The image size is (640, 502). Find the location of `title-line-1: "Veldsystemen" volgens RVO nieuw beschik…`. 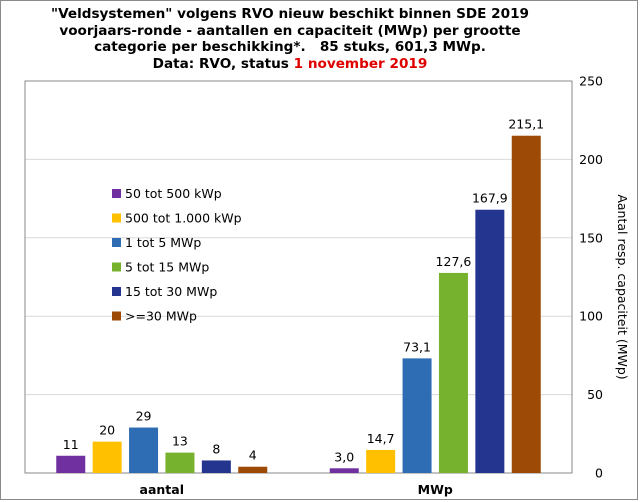

title-line-1: "Veldsystemen" volgens RVO nieuw beschik… is located at coordinates (290, 14).